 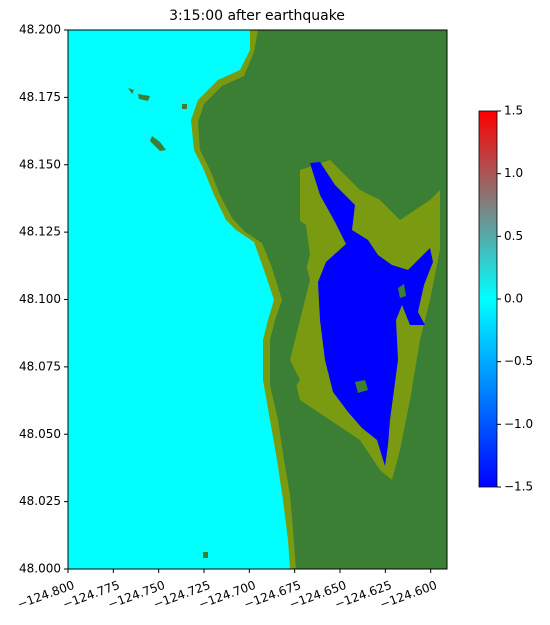 What do you see at coordinates (40, 569) in the screenshot?
I see `y-tick-label: 48.000` at bounding box center [40, 569].